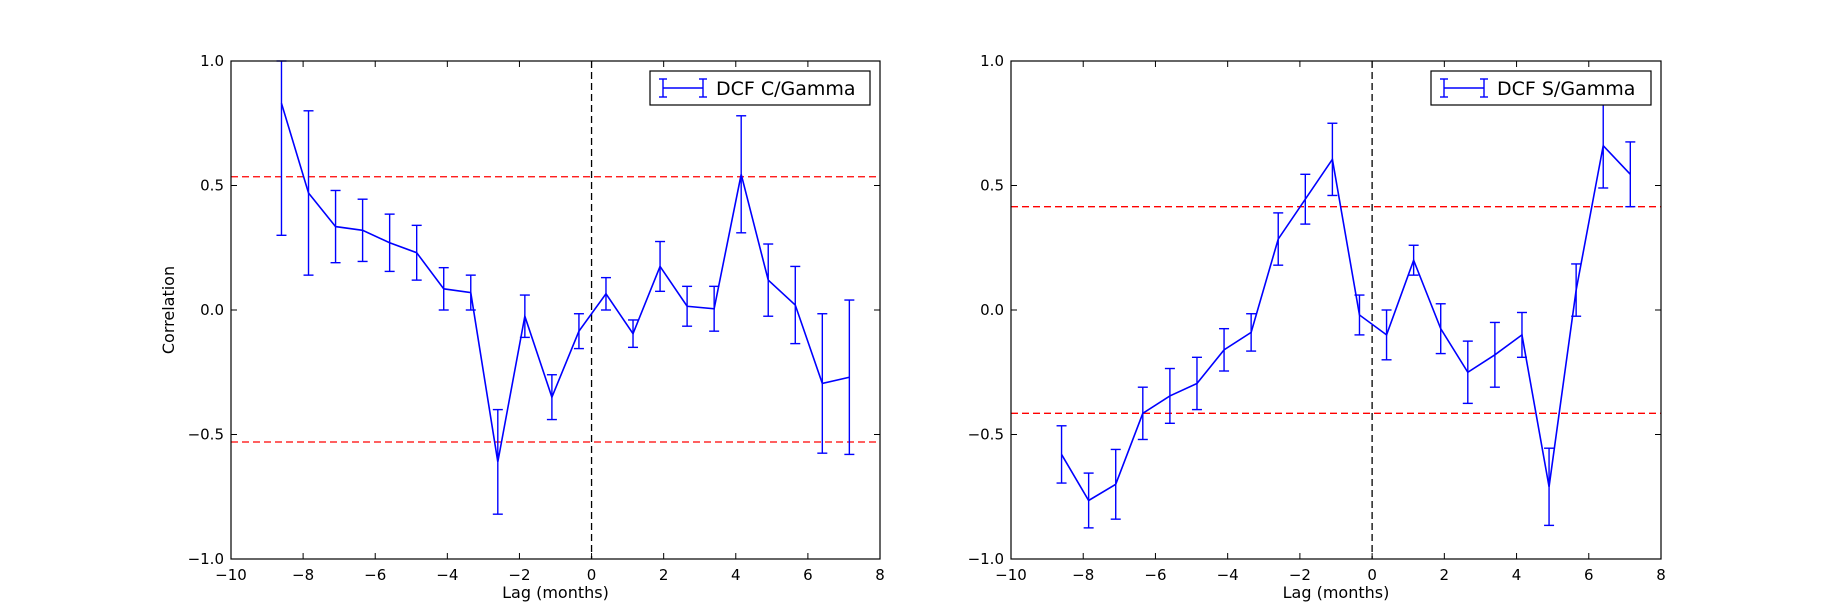 This screenshot has height=616, width=1826. I want to click on legend: DCF S/Gamma, so click(1541, 88).